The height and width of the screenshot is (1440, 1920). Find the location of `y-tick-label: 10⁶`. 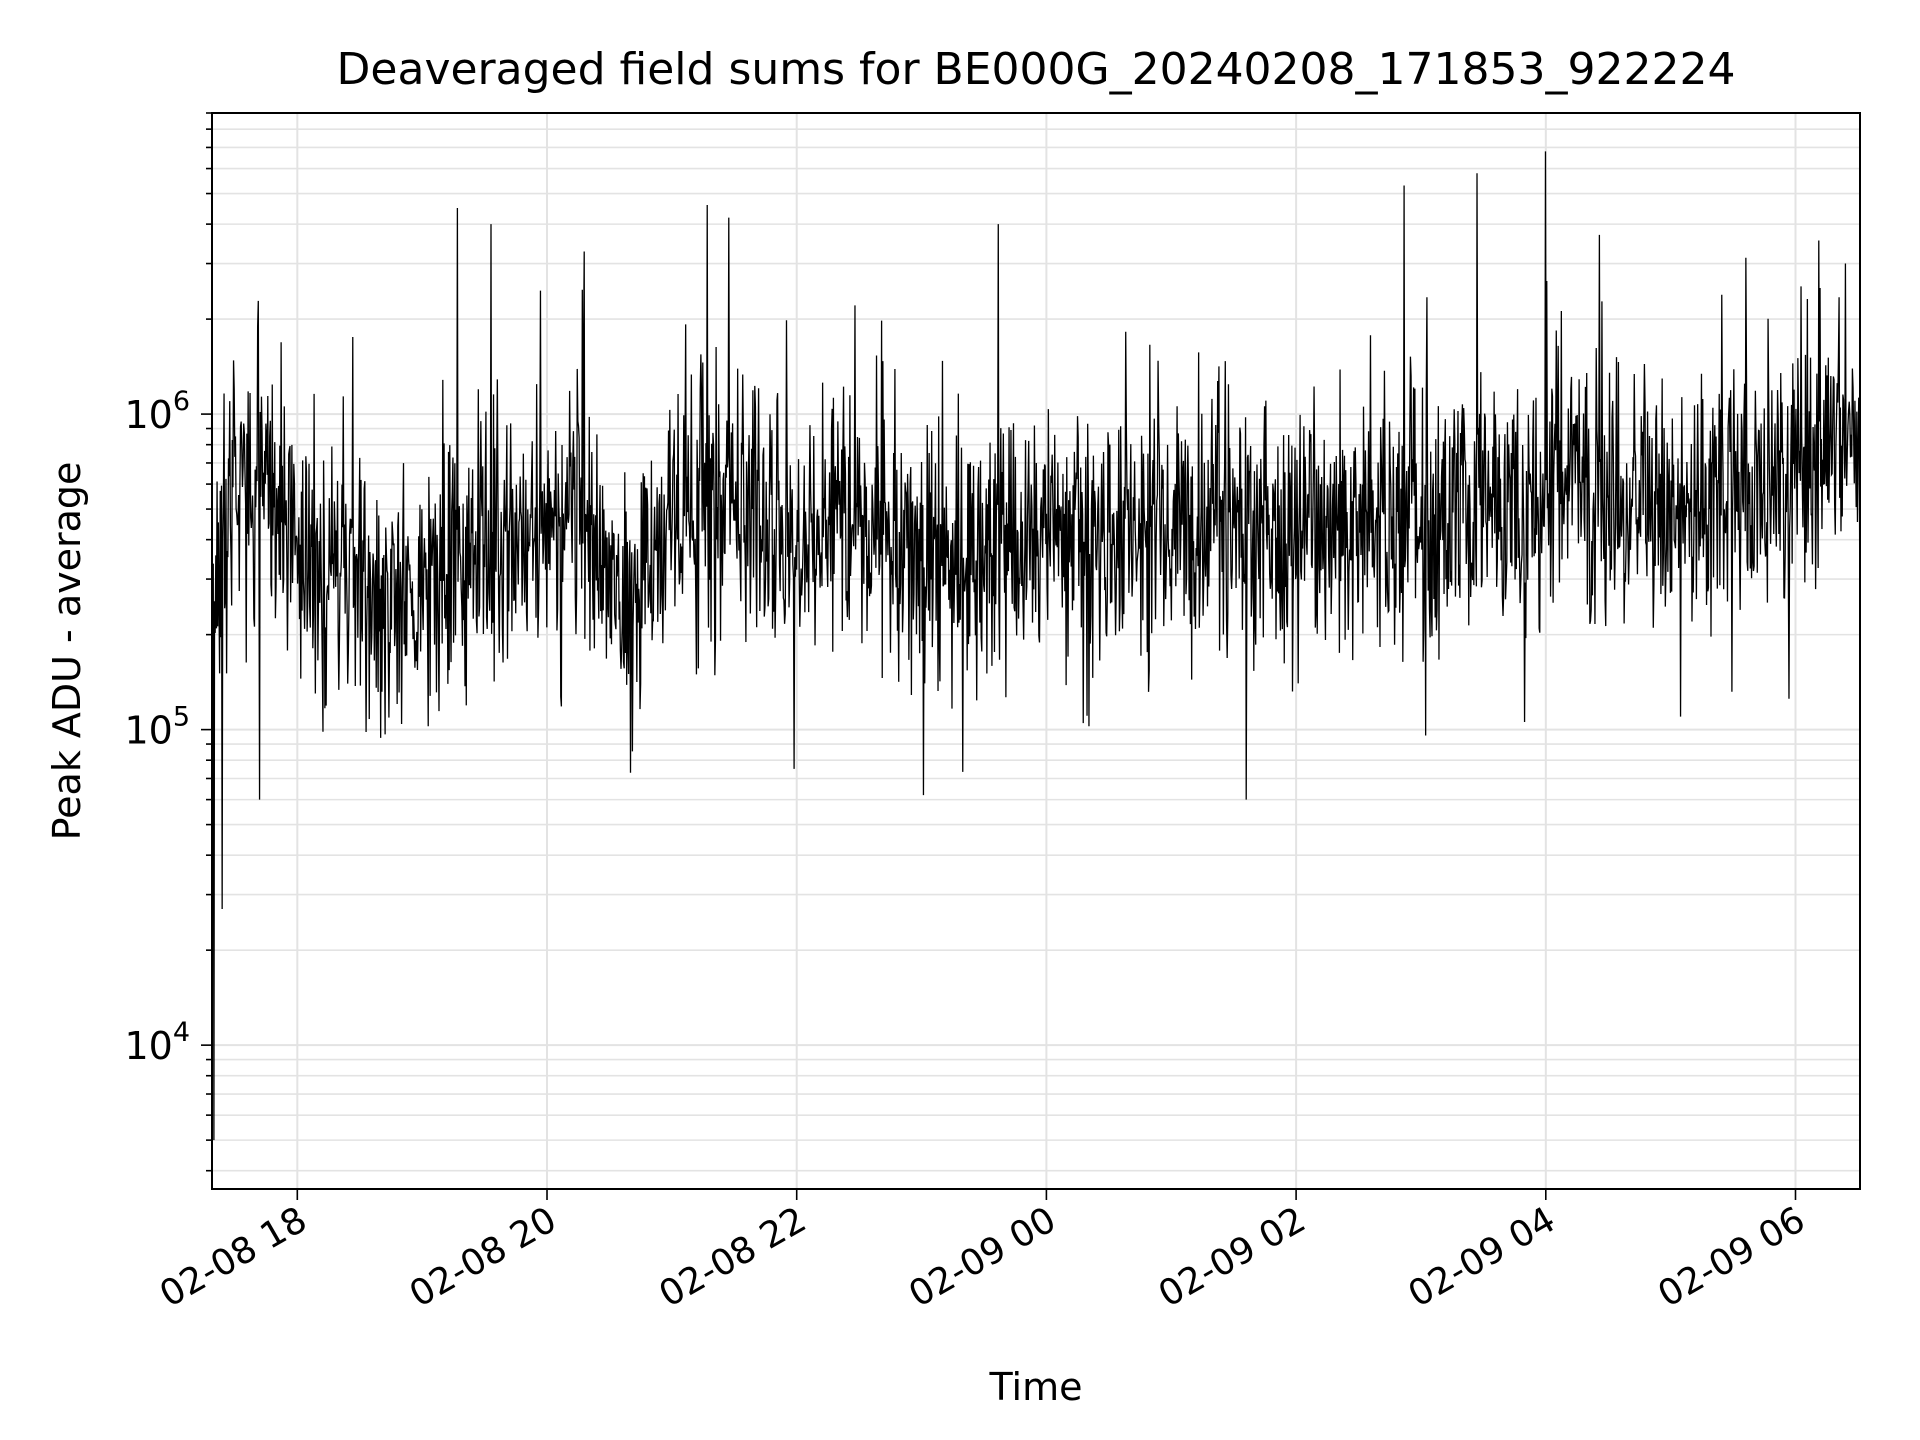

y-tick-label: 10⁶ is located at coordinates (157, 411).